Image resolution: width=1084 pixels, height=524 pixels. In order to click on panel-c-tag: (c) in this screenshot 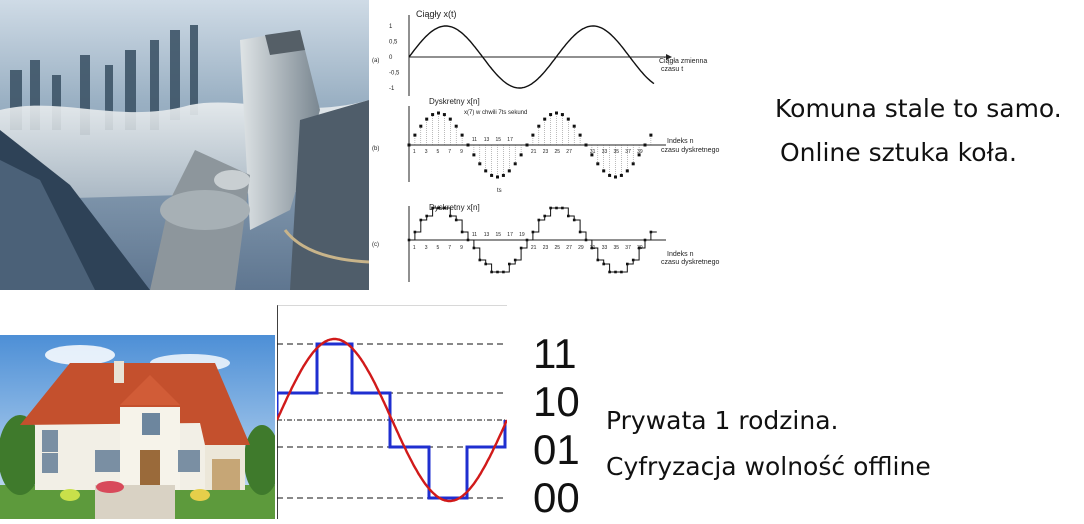, I will do `click(375, 245)`.